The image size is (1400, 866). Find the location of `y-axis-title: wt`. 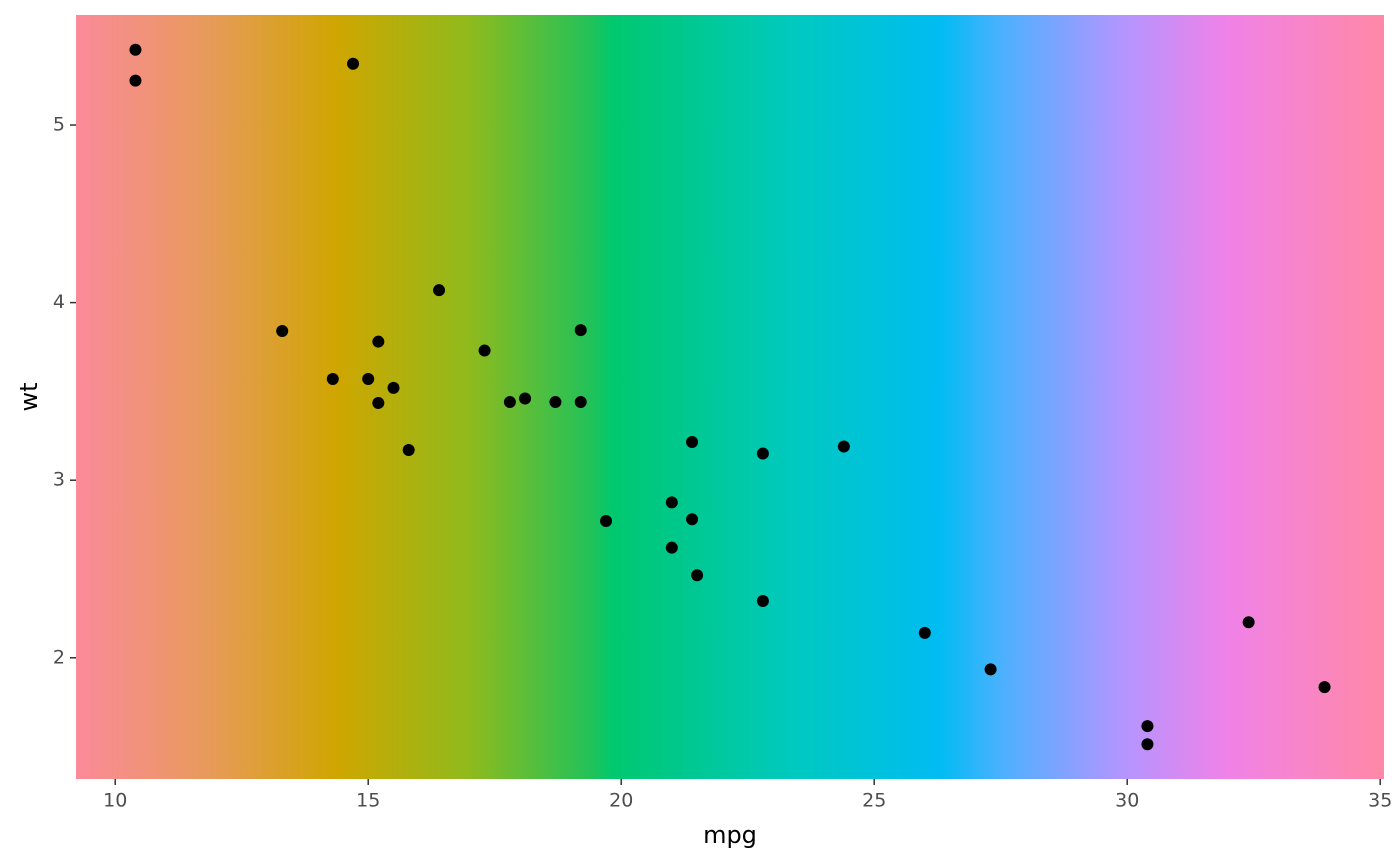

y-axis-title: wt is located at coordinates (29, 396).